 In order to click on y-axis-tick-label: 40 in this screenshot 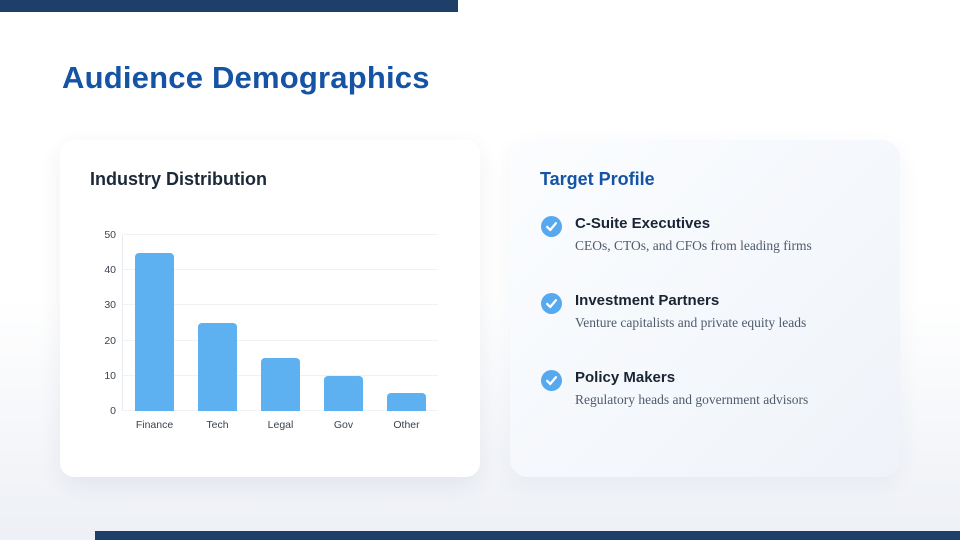, I will do `click(110, 270)`.